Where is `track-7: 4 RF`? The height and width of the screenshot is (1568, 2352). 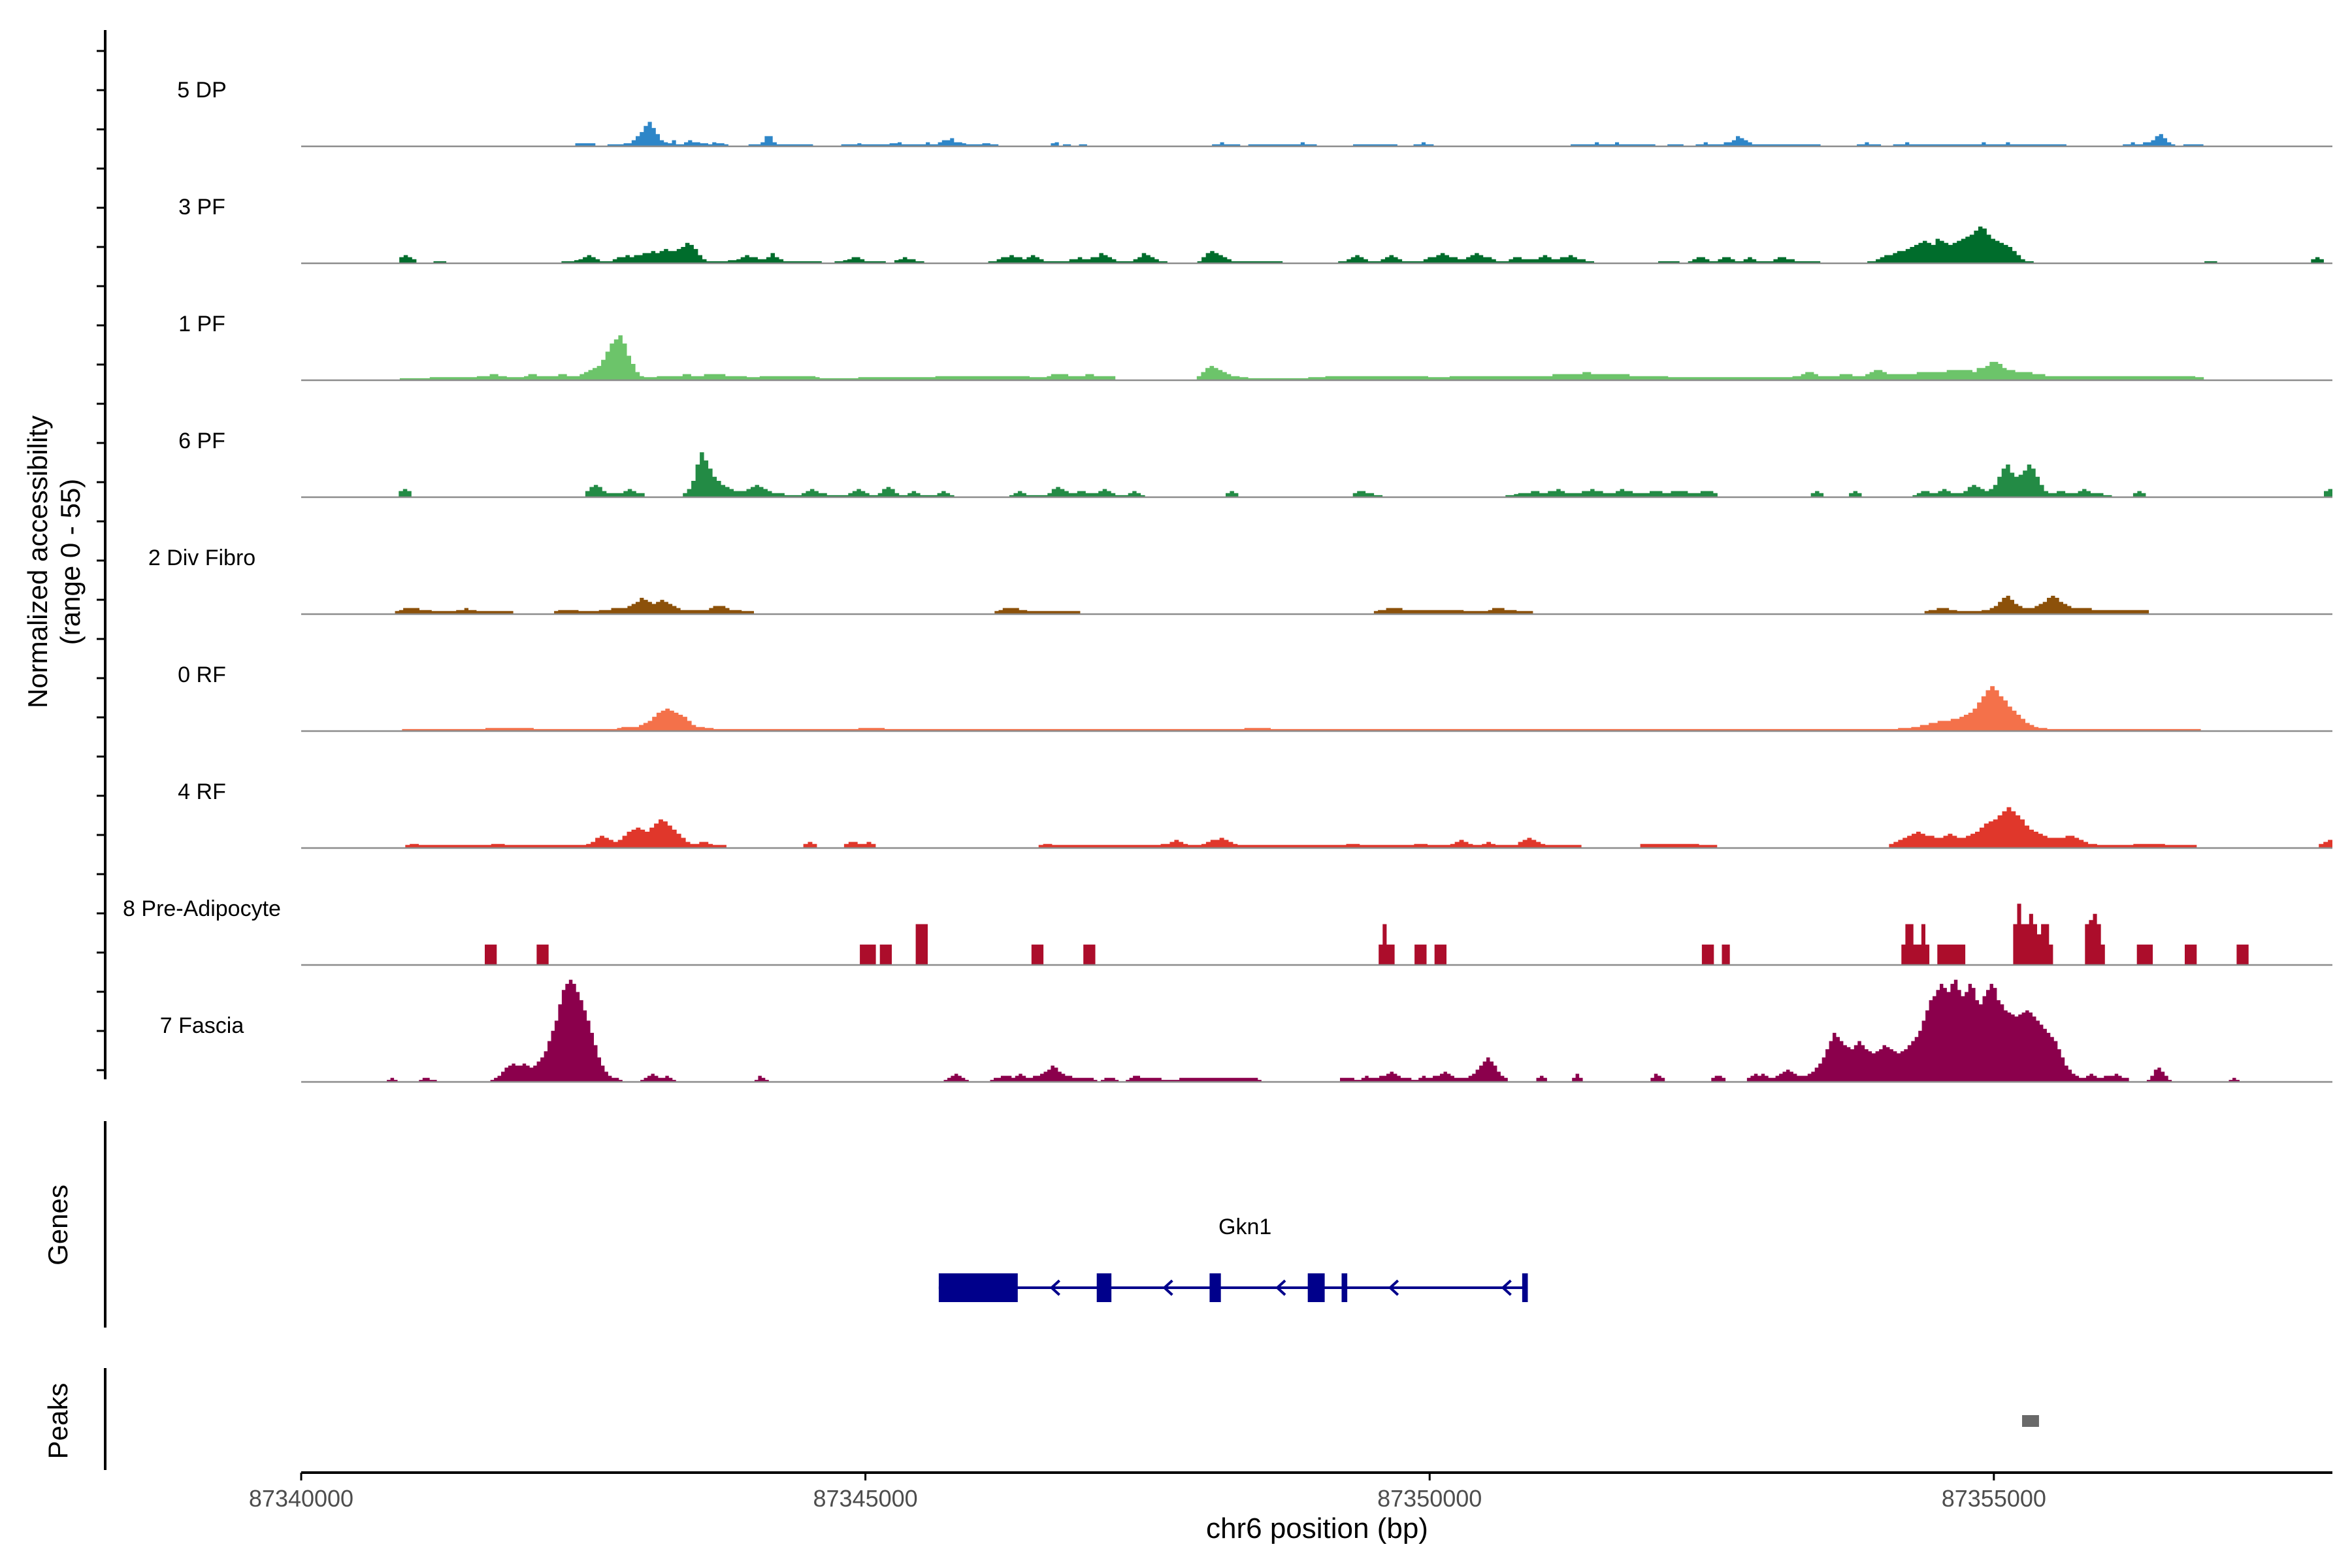
track-7: 4 RF is located at coordinates (1255, 814).